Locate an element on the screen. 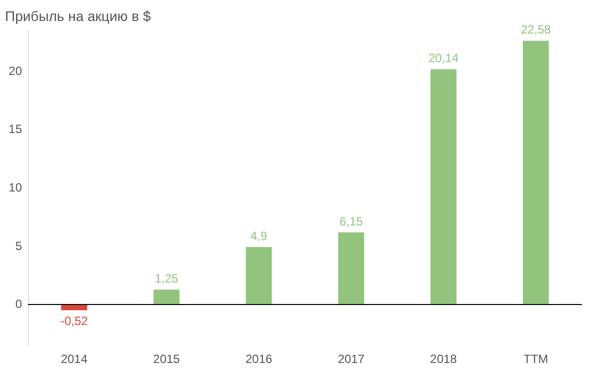  data-label: 22,58 is located at coordinates (536, 29).